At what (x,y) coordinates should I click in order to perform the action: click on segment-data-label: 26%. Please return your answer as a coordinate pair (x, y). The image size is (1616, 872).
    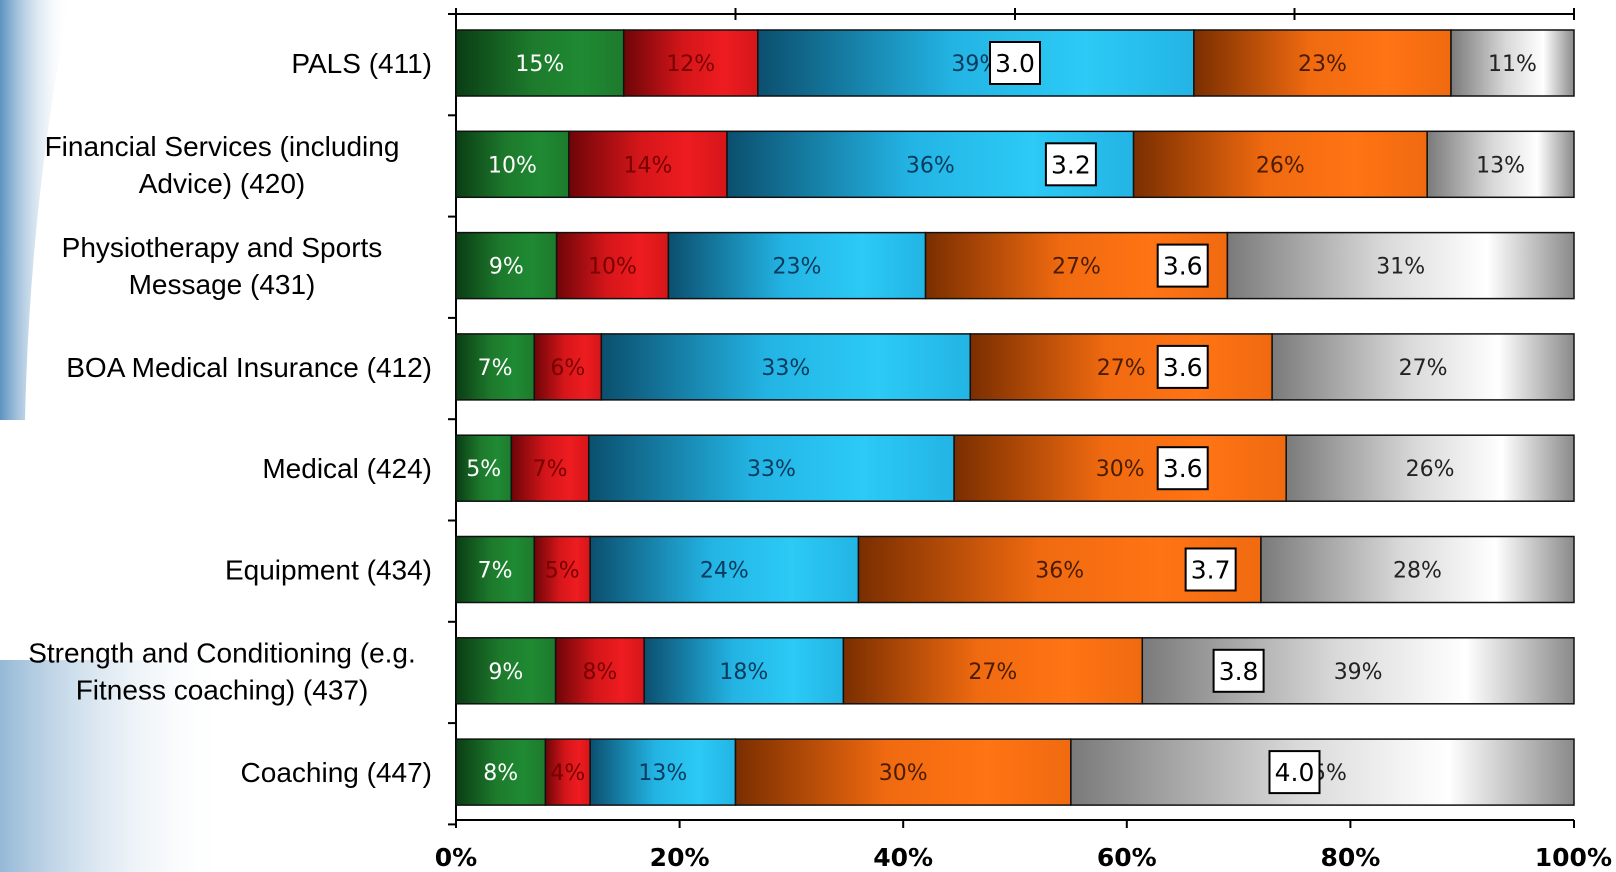
    Looking at the image, I should click on (1280, 165).